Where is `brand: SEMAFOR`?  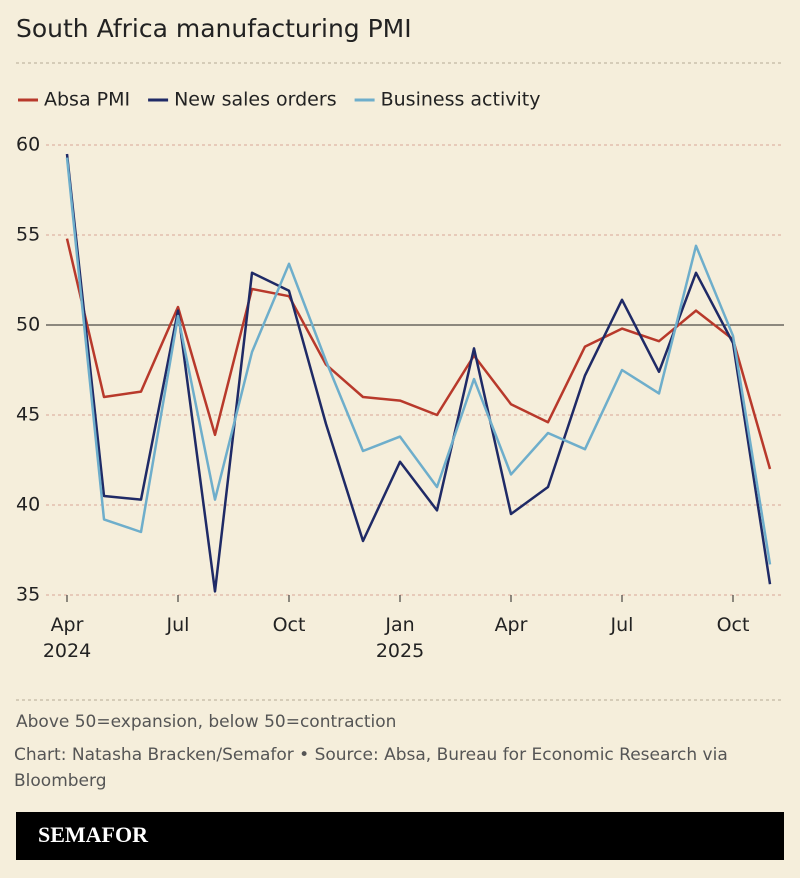 brand: SEMAFOR is located at coordinates (93, 834).